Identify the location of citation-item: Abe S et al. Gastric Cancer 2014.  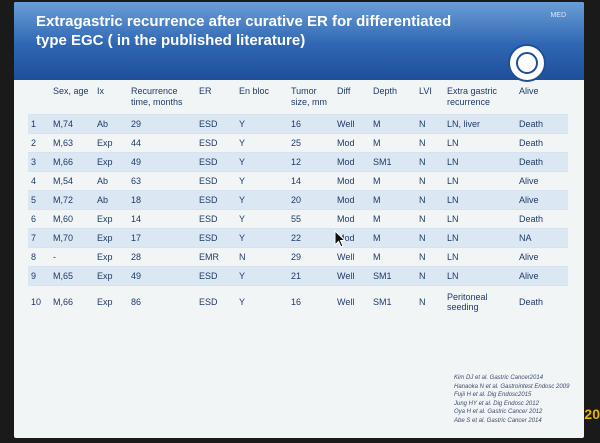
(498, 420).